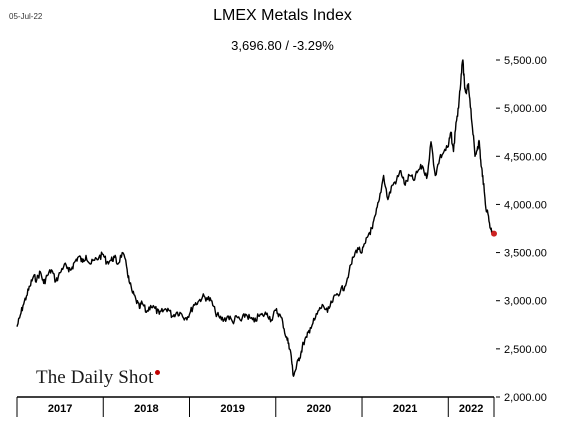 Image resolution: width=565 pixels, height=443 pixels. I want to click on y-tick-label: 5,500.00, so click(525, 61).